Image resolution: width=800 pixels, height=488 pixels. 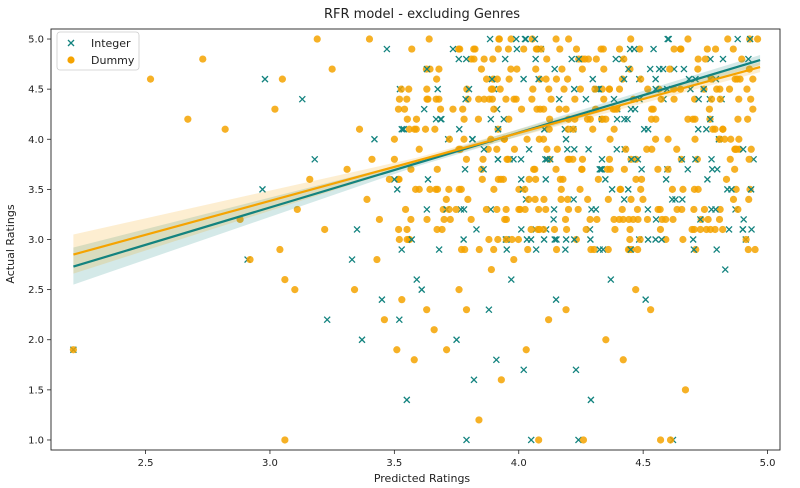 What do you see at coordinates (98, 51) in the screenshot?
I see `legend-box` at bounding box center [98, 51].